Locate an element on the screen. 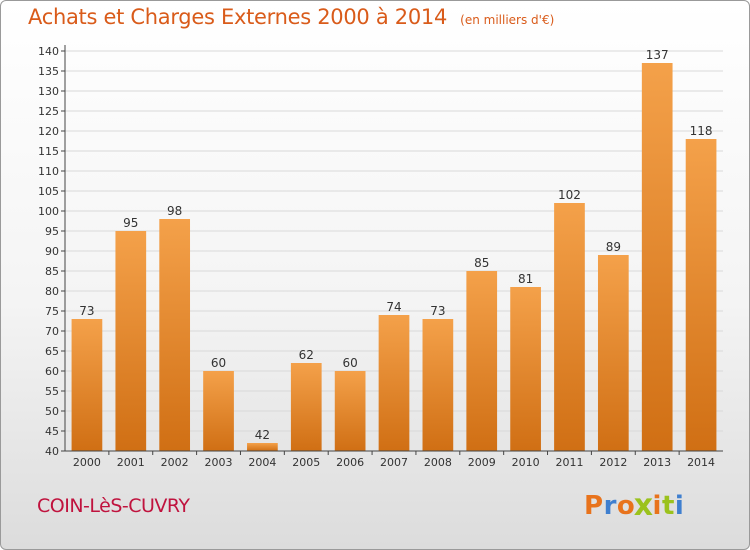  bar-2004 is located at coordinates (262, 447).